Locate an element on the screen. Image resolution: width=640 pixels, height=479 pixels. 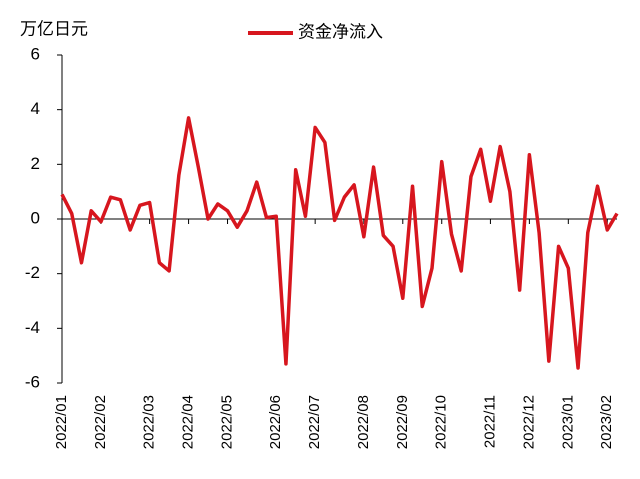
y-tick-label: 2 is located at coordinates (35, 163).